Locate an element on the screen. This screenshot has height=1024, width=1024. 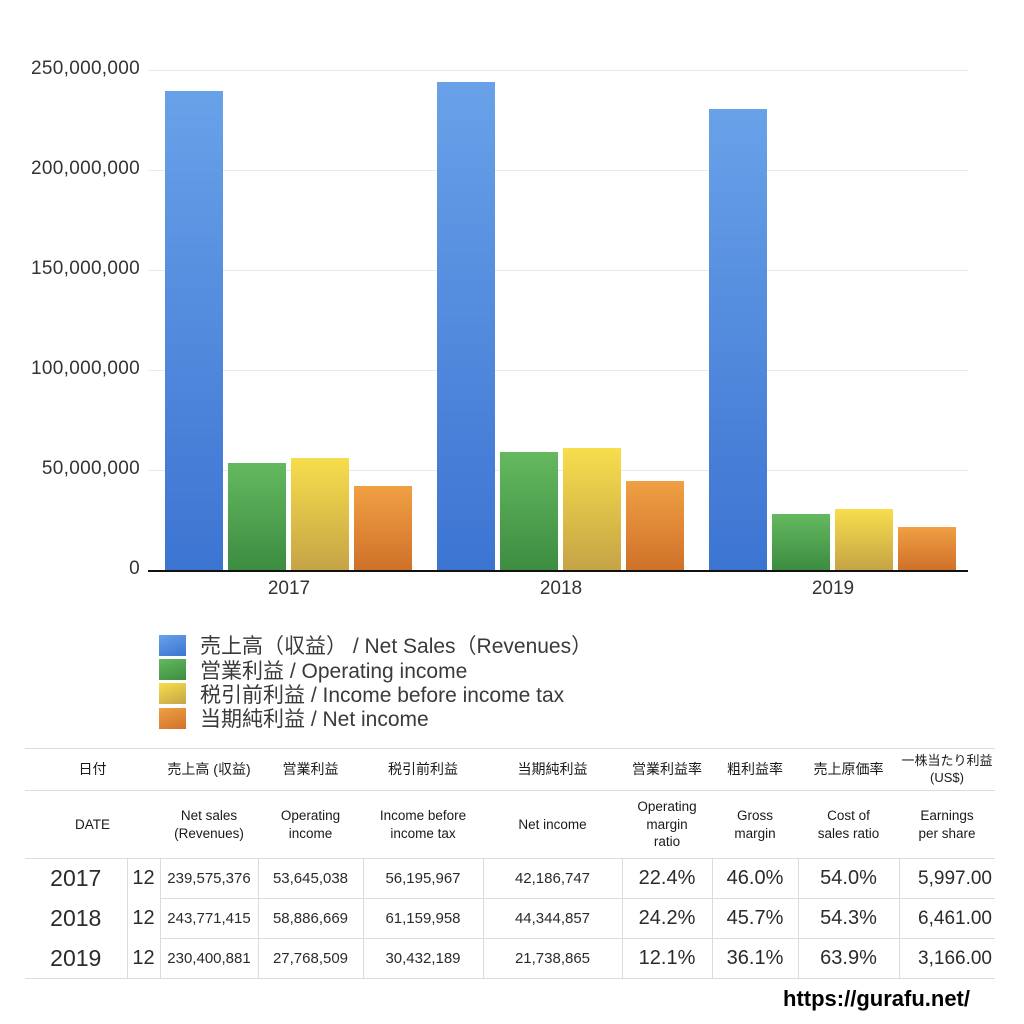
footer-link: https://gurafu.net/ is located at coordinates (876, 998).